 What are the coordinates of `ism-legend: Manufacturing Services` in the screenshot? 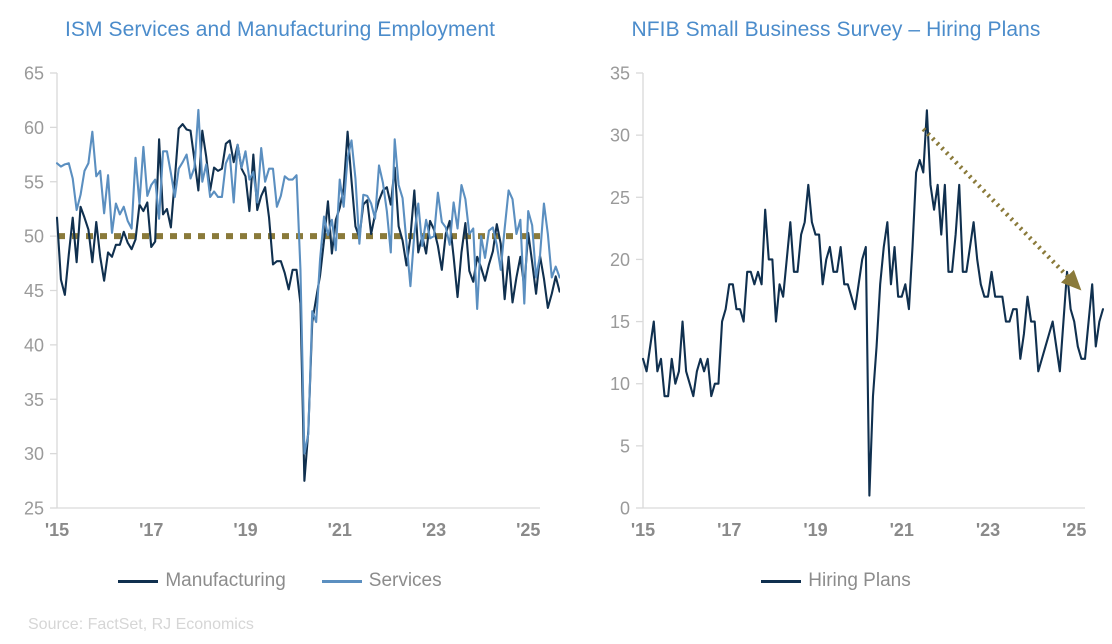 It's located at (280, 581).